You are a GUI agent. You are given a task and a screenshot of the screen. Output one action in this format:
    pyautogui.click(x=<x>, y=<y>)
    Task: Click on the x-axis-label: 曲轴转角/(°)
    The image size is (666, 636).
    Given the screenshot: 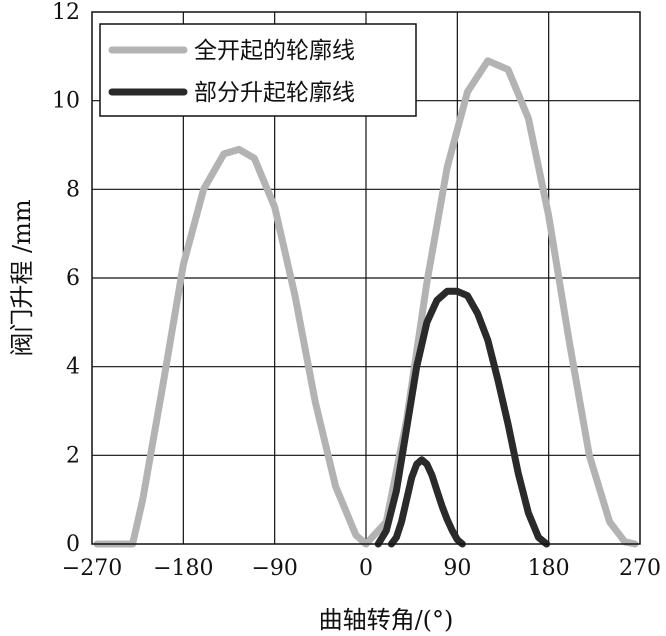 What is the action you would take?
    pyautogui.click(x=386, y=620)
    